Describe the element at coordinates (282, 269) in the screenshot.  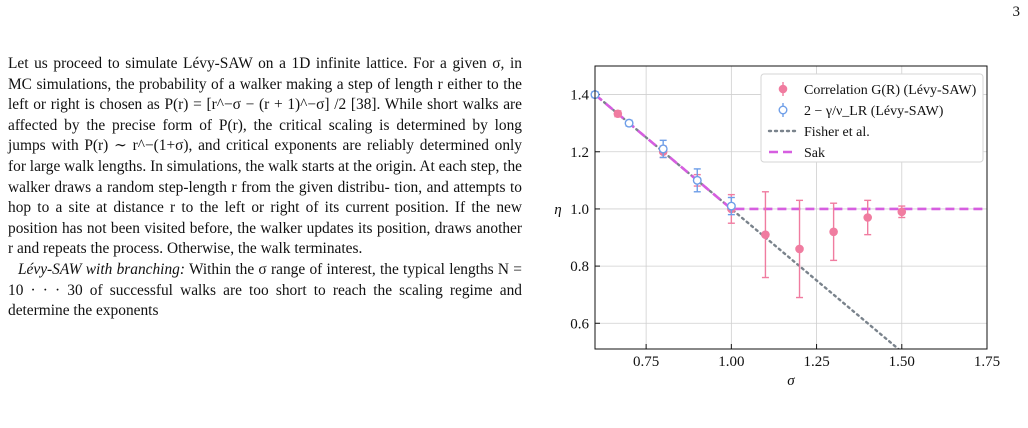
I see `text-line: Within the σ range of interest,` at that location.